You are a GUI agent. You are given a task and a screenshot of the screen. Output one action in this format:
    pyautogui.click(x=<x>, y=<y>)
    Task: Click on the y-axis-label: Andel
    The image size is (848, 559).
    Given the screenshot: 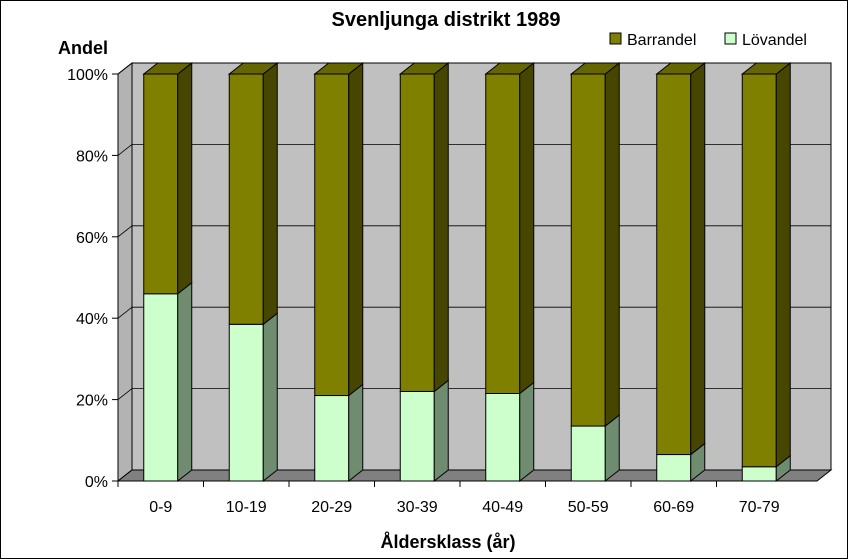 What is the action you would take?
    pyautogui.click(x=83, y=48)
    